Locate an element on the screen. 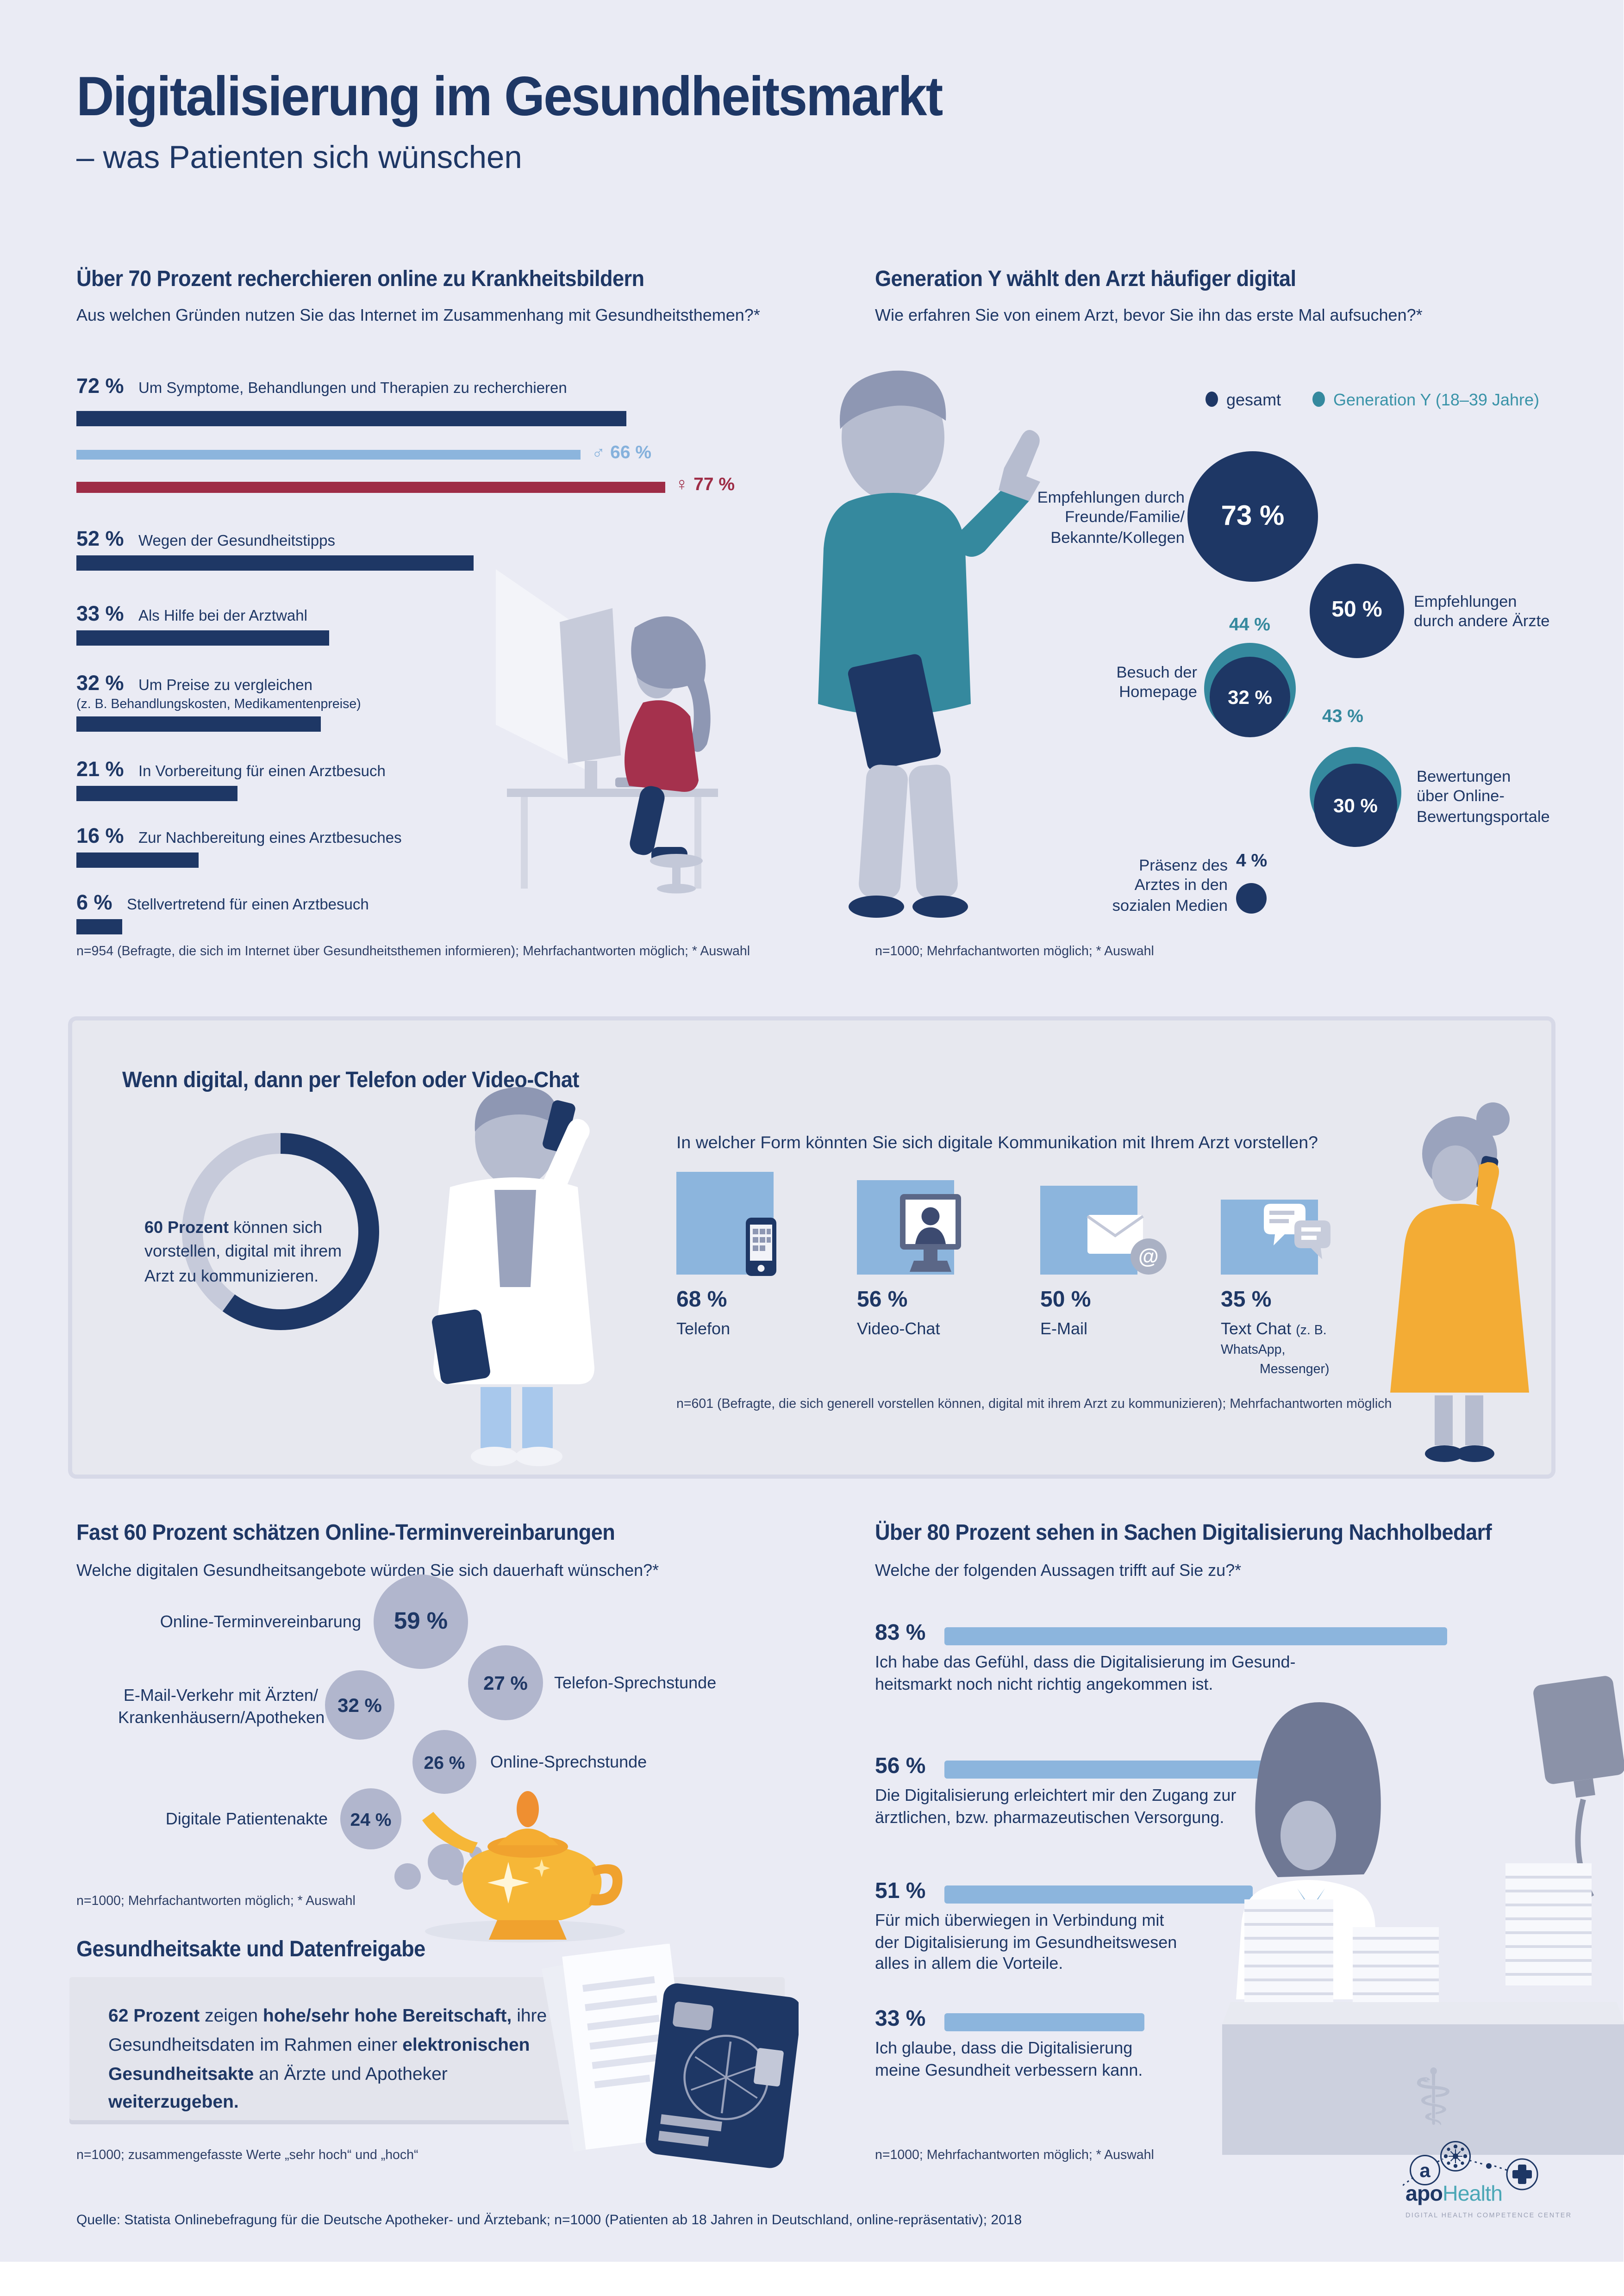  bar-value: 35 % is located at coordinates (1246, 1300).